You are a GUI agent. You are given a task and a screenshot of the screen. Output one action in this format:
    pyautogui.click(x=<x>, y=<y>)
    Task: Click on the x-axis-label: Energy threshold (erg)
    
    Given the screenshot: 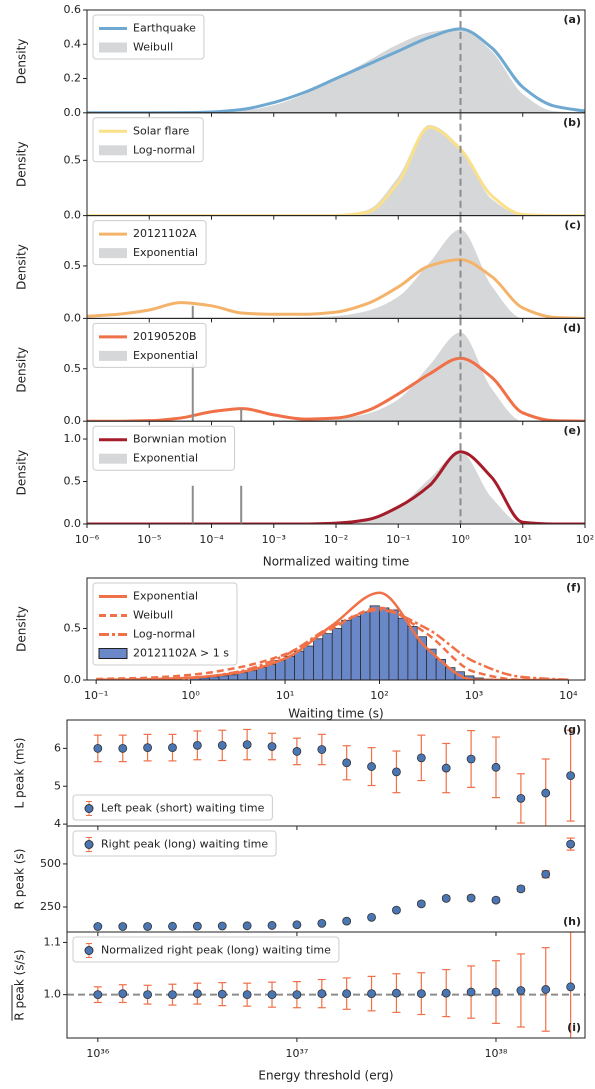 What is the action you would take?
    pyautogui.click(x=325, y=1076)
    